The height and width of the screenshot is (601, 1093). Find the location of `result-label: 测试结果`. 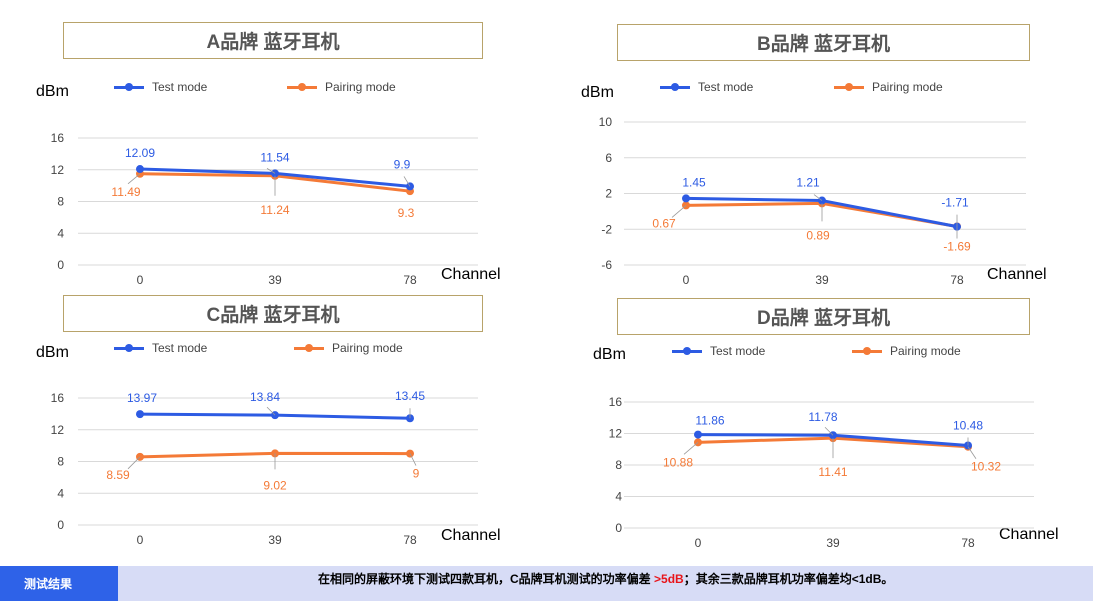

result-label: 测试结果 is located at coordinates (59, 583).